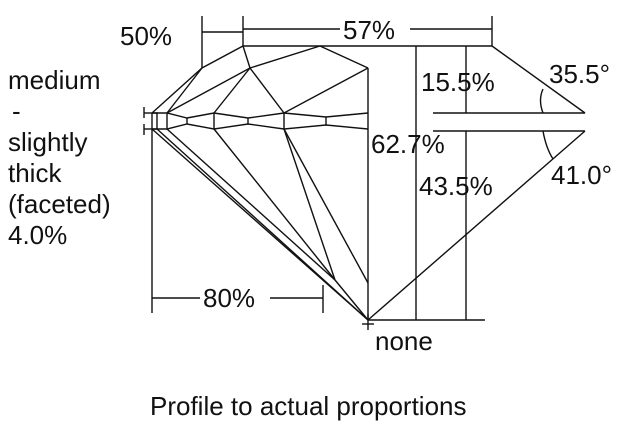 Image resolution: width=640 pixels, height=430 pixels. Describe the element at coordinates (229, 298) in the screenshot. I see `star-length-label: 80%` at that location.